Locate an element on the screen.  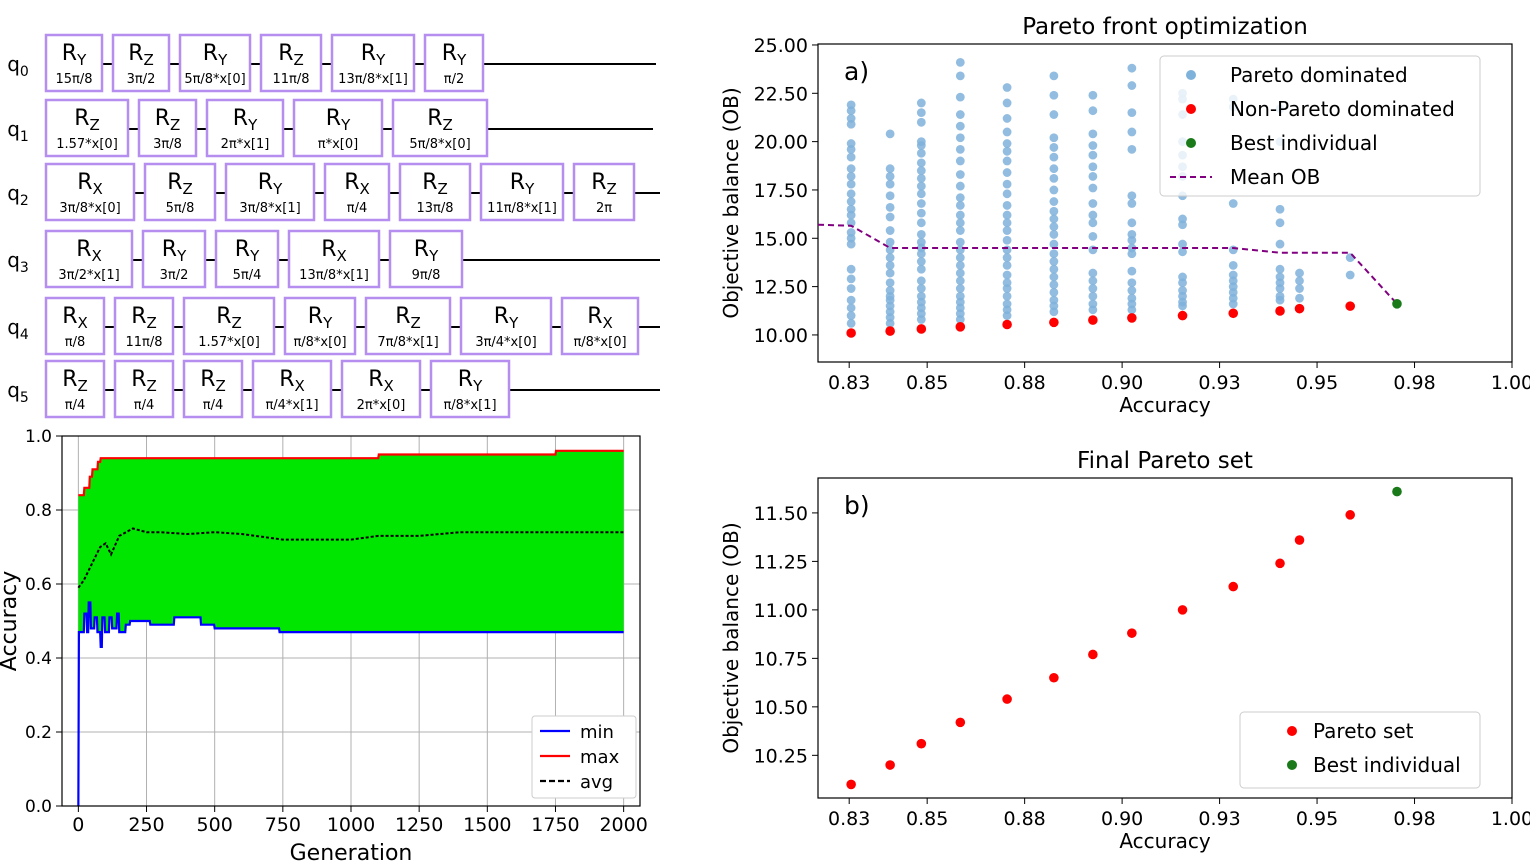
gate-parameter: 15π/8 is located at coordinates (73, 79).